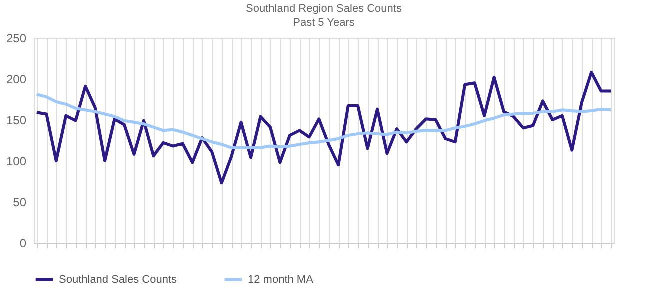 This screenshot has width=659, height=290. What do you see at coordinates (20, 203) in the screenshot?
I see `y-tick-label: 50` at bounding box center [20, 203].